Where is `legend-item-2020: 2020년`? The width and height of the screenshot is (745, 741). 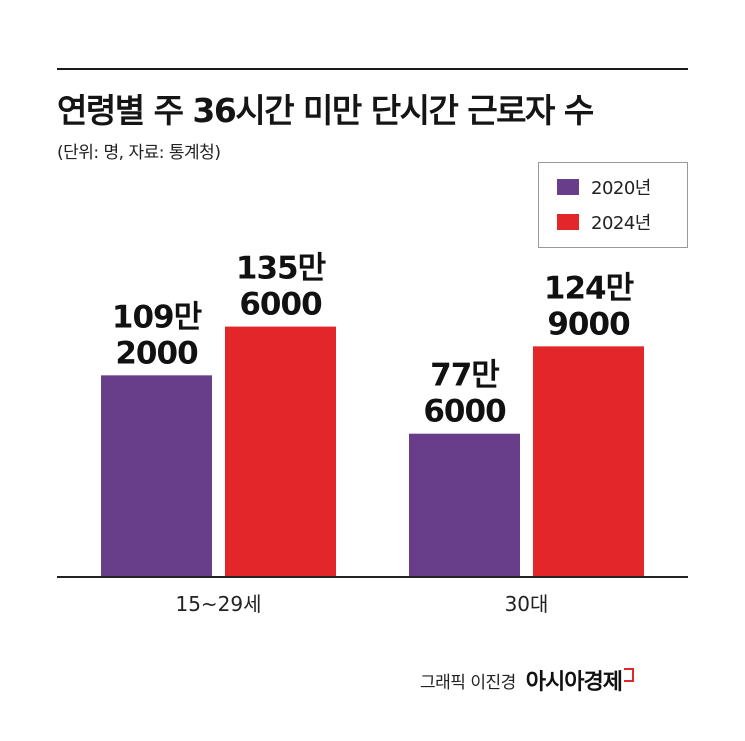 legend-item-2020: 2020년 is located at coordinates (604, 187).